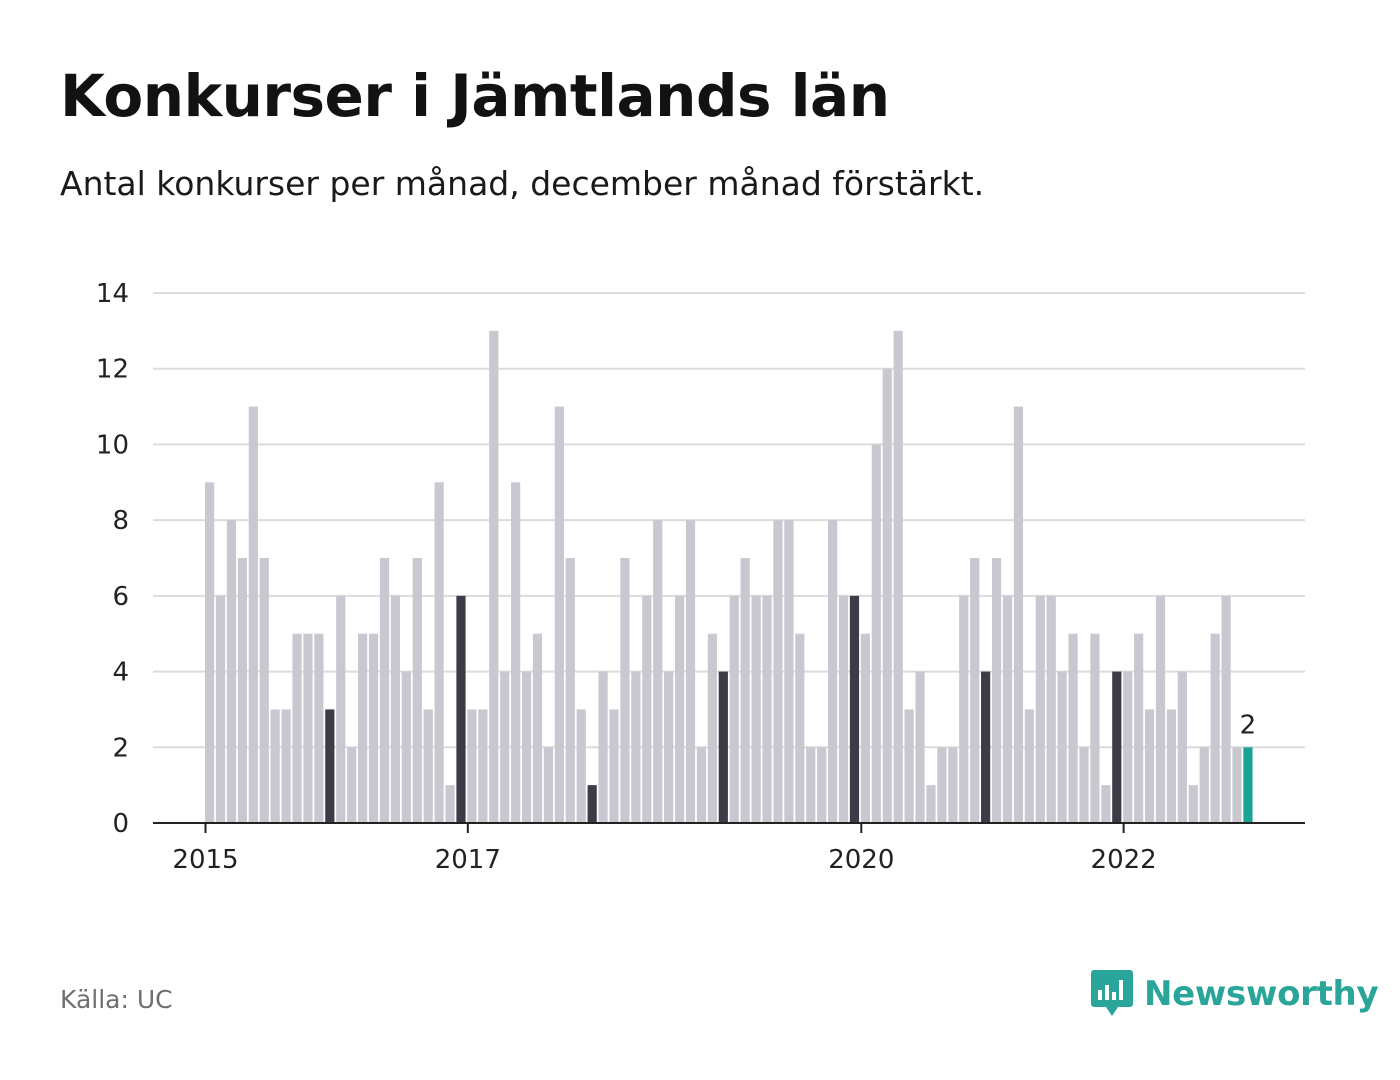 The image size is (1400, 1080). Describe the element at coordinates (112, 445) in the screenshot. I see `y-tick-label: 10` at that location.